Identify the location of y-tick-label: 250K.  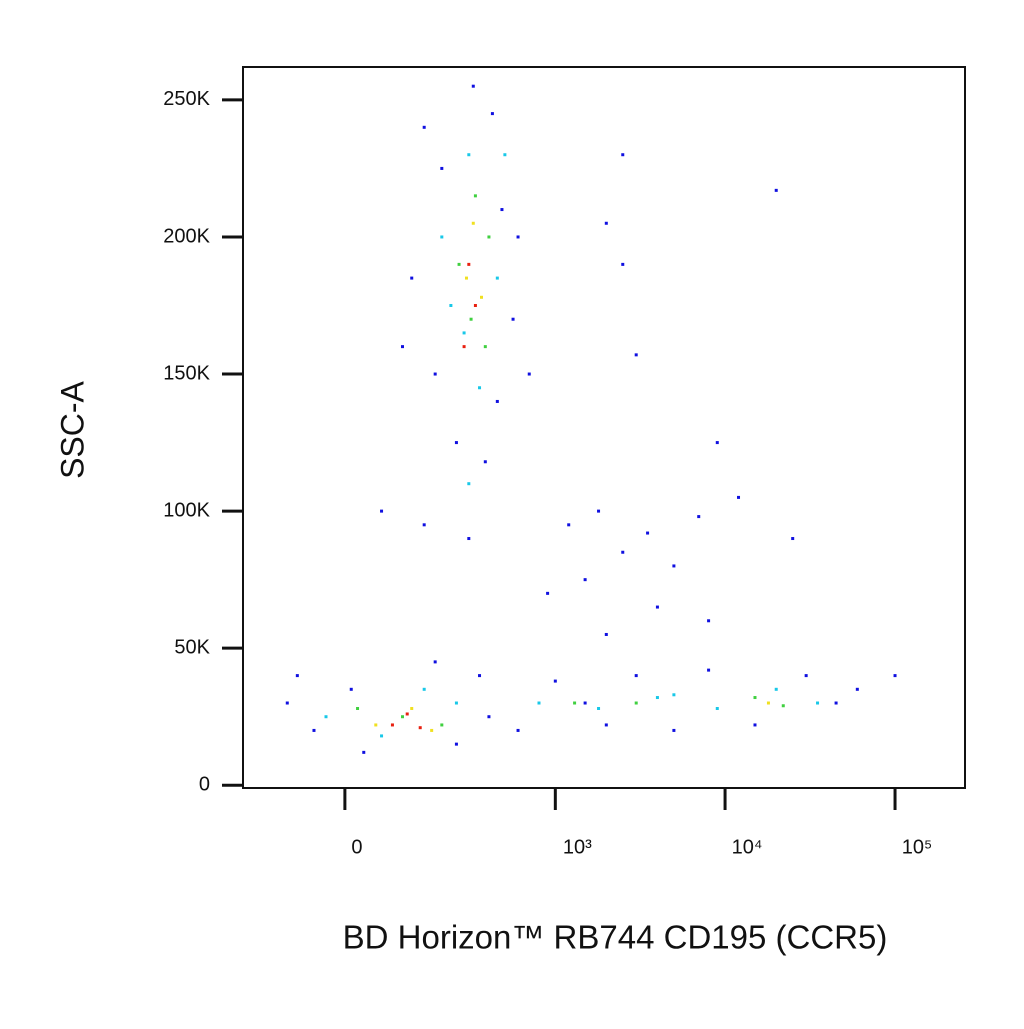
(186, 99).